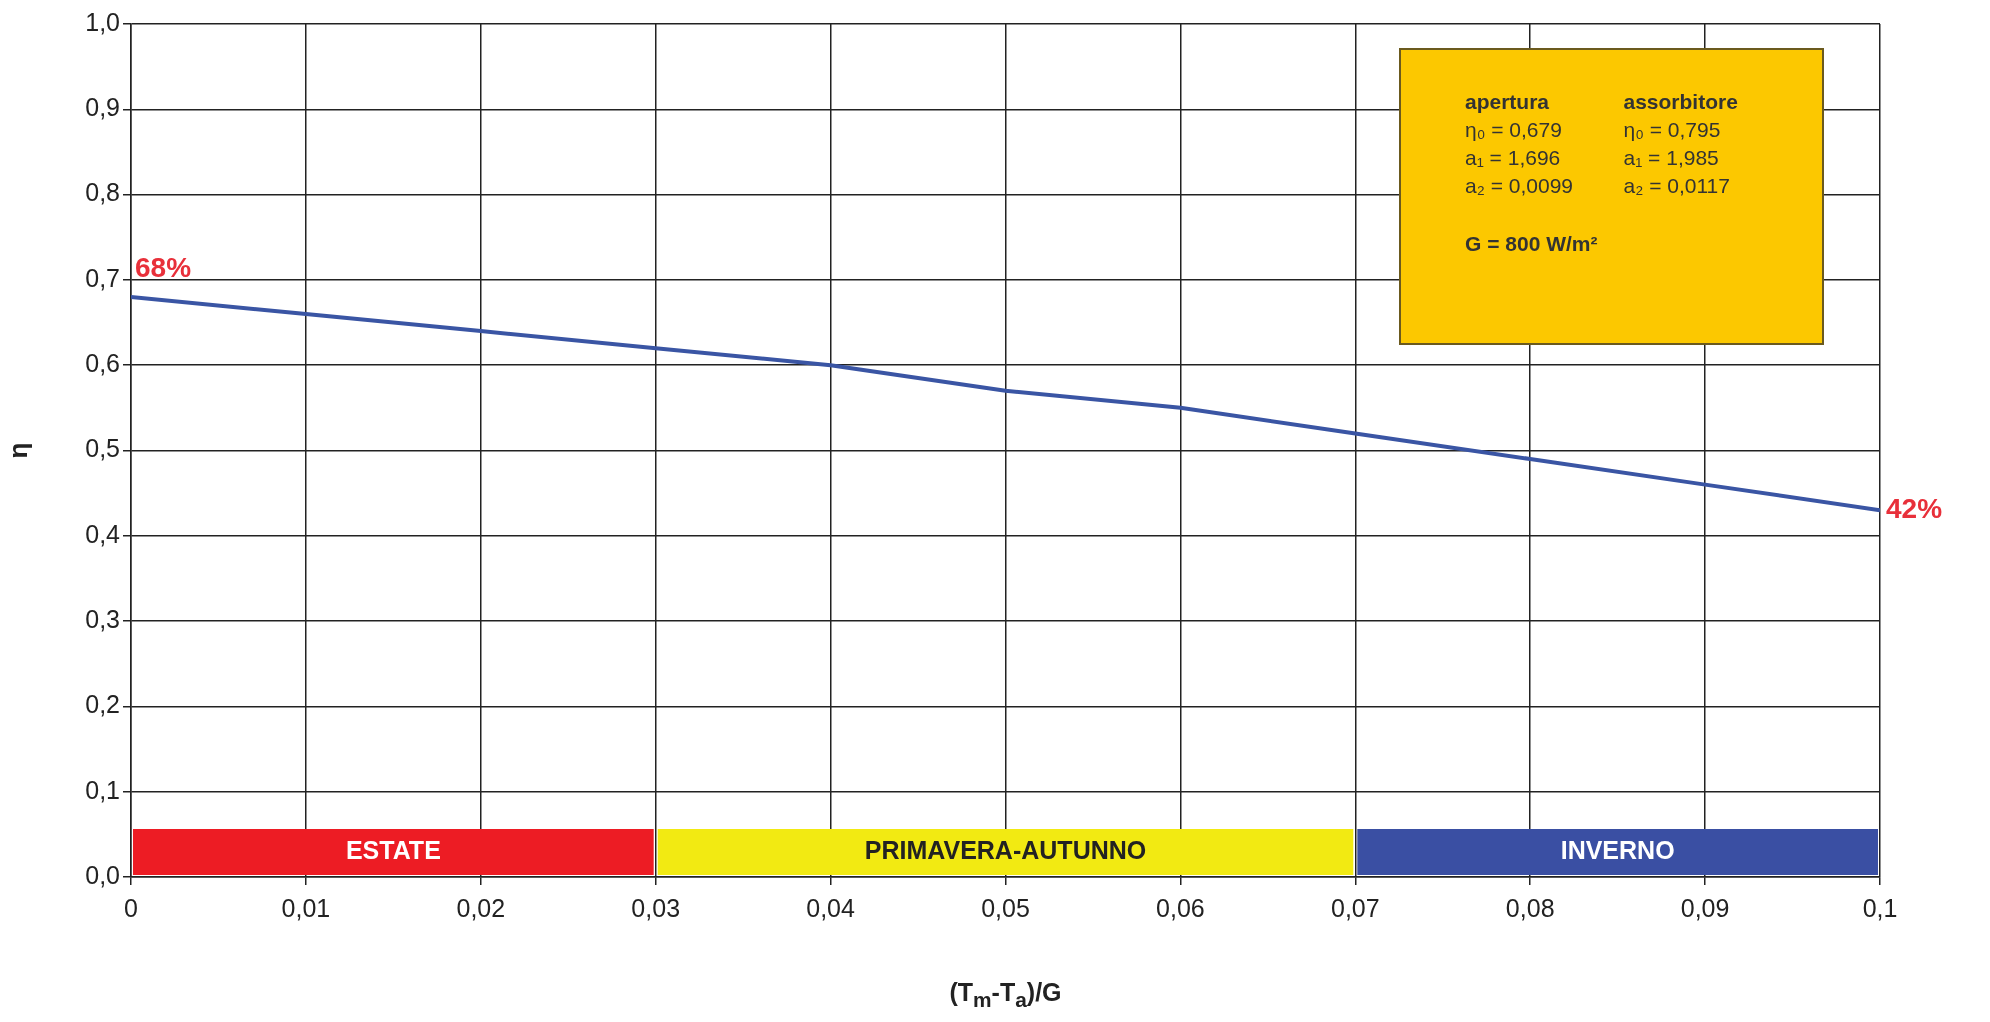 The image size is (1990, 1022). I want to click on x-tick-label: 0,09, so click(1705, 907).